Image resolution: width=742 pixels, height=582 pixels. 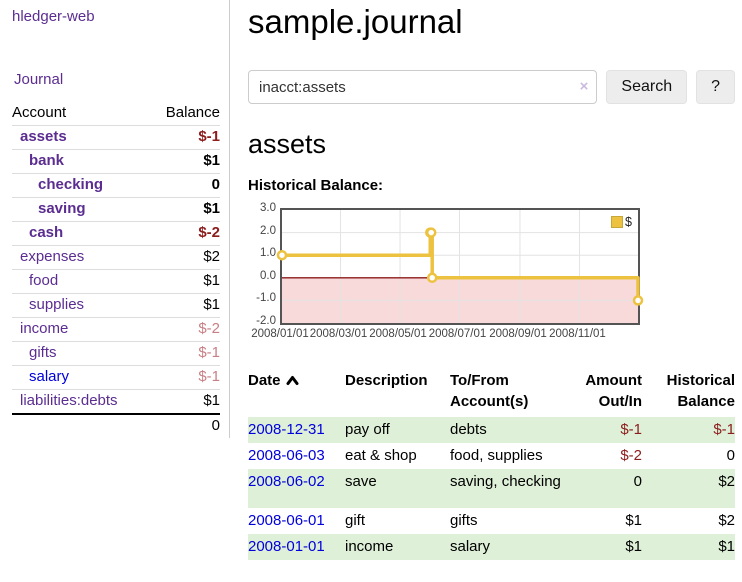 What do you see at coordinates (184, 185) in the screenshot?
I see `account-balance: 0` at bounding box center [184, 185].